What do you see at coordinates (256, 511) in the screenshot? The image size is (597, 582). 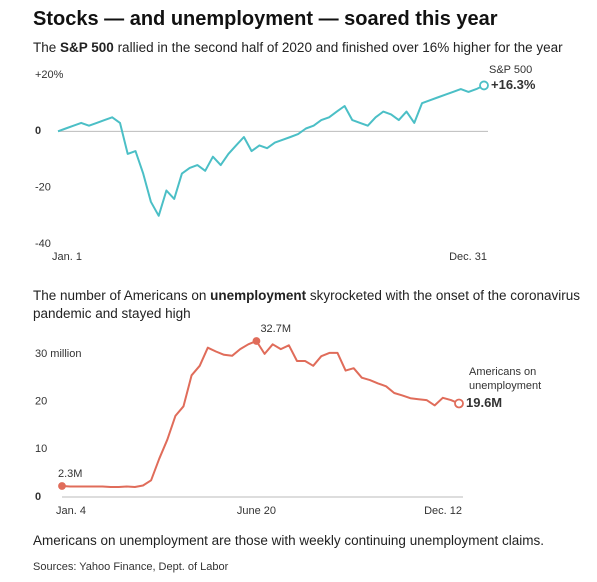 I see `x-tick-label: June 20` at bounding box center [256, 511].